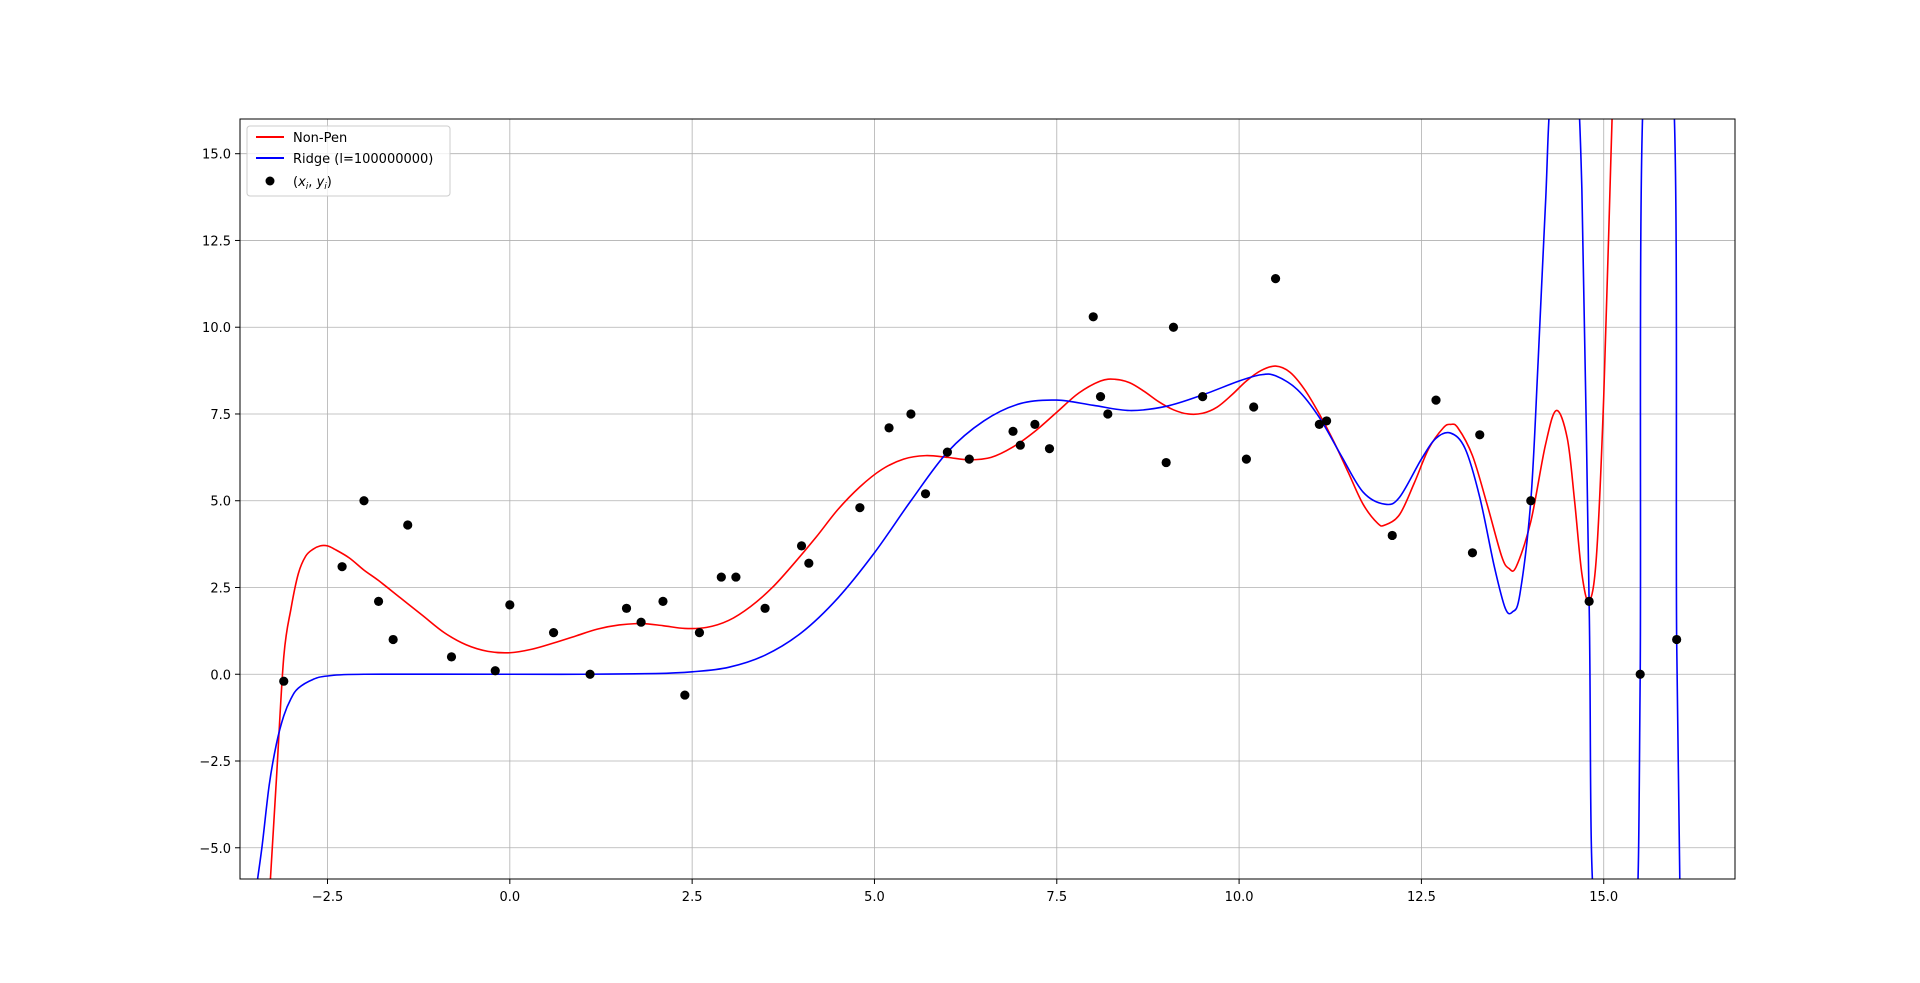 This screenshot has height=983, width=1920. I want to click on y-axis: −5.0 −2.5 0.0 2.5 5.0 7.5 10.0 12.5 15.0, so click(219, 502).